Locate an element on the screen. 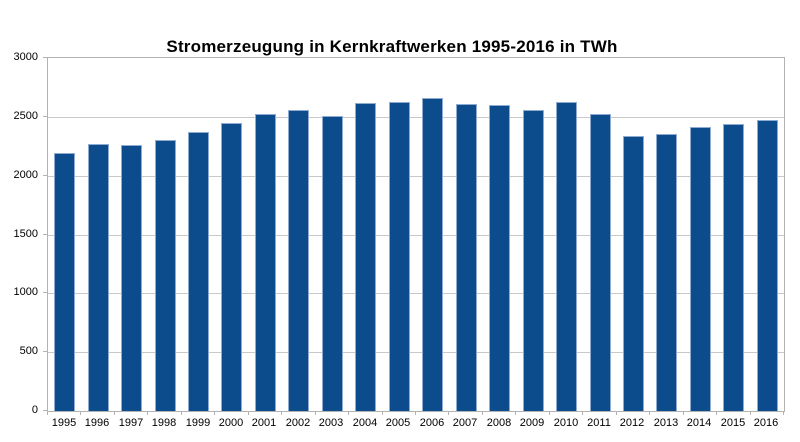 This screenshot has width=800, height=442. x-axis-label-1997: 1997 is located at coordinates (131, 423).